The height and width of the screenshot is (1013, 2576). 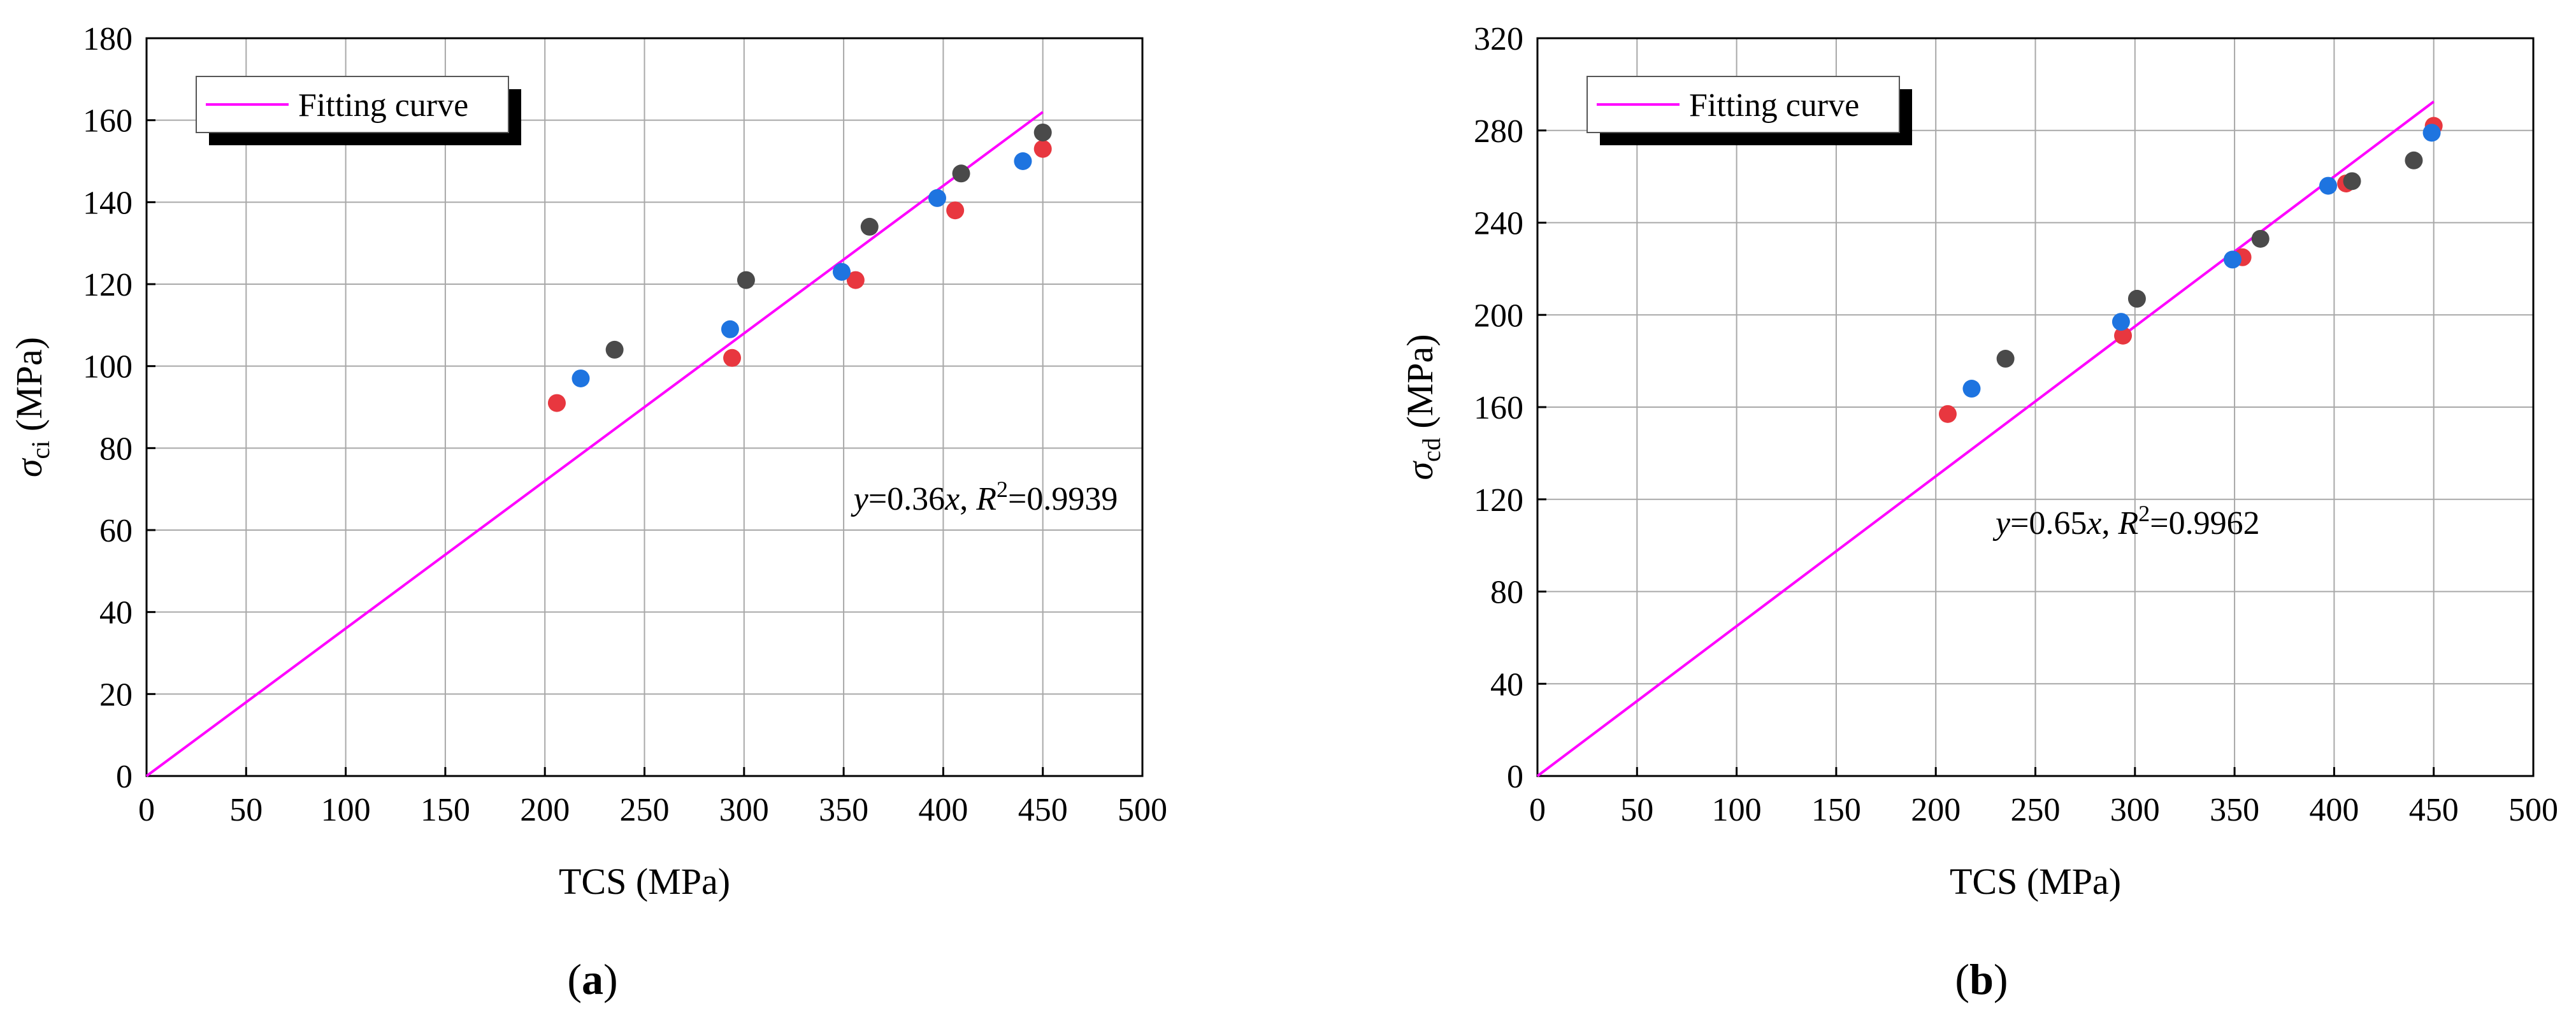 I want to click on chart-1-x-tick-label: 0, so click(x=1538, y=810).